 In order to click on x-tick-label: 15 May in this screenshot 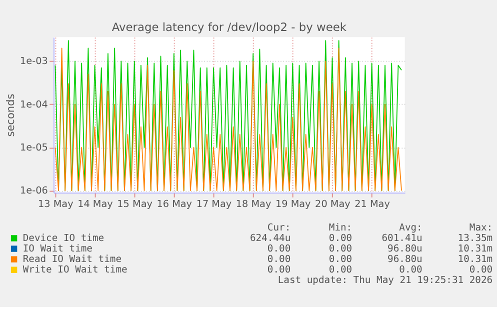, I will do `click(135, 204)`.